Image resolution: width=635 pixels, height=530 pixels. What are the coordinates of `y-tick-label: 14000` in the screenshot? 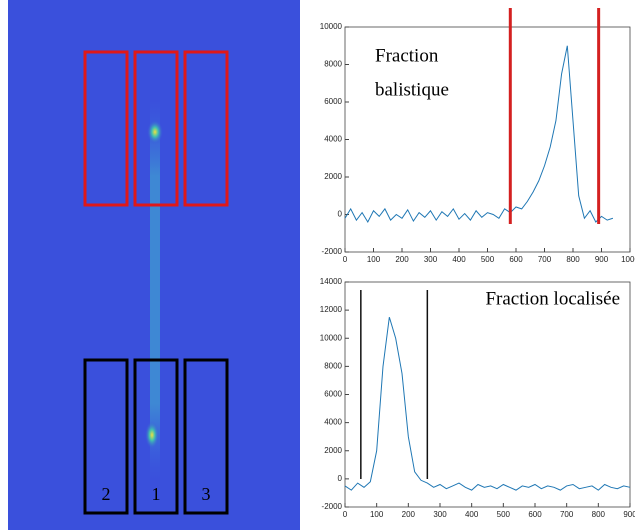 It's located at (331, 281).